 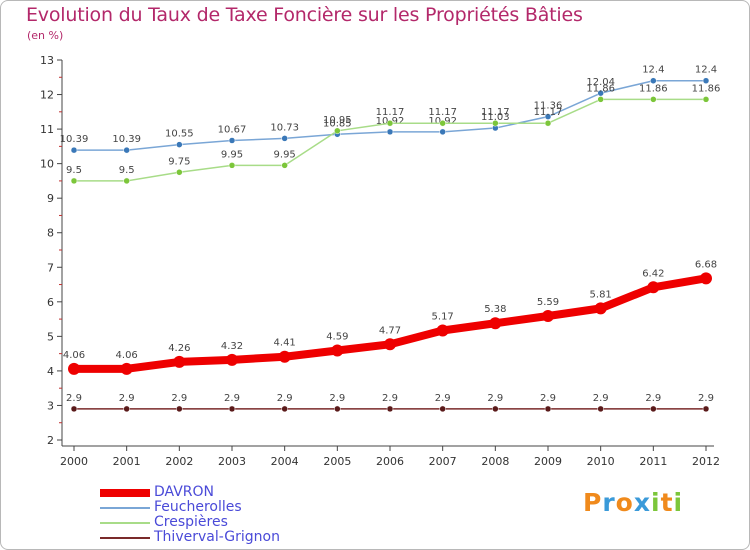 What do you see at coordinates (548, 106) in the screenshot?
I see `data-label-feucherolles: 11.36` at bounding box center [548, 106].